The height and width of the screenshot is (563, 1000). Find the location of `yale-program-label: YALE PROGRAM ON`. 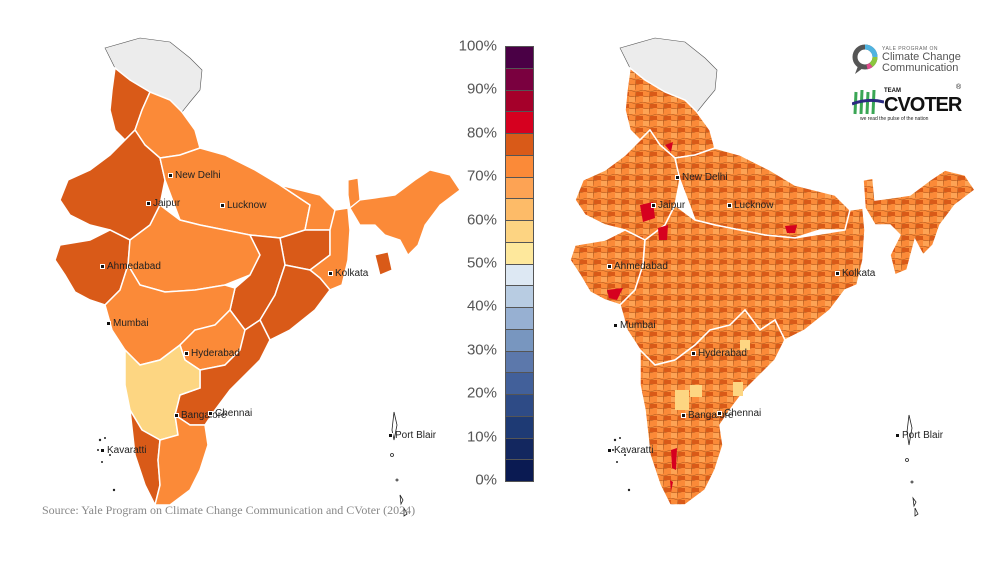

yale-program-label: YALE PROGRAM ON is located at coordinates (910, 49).